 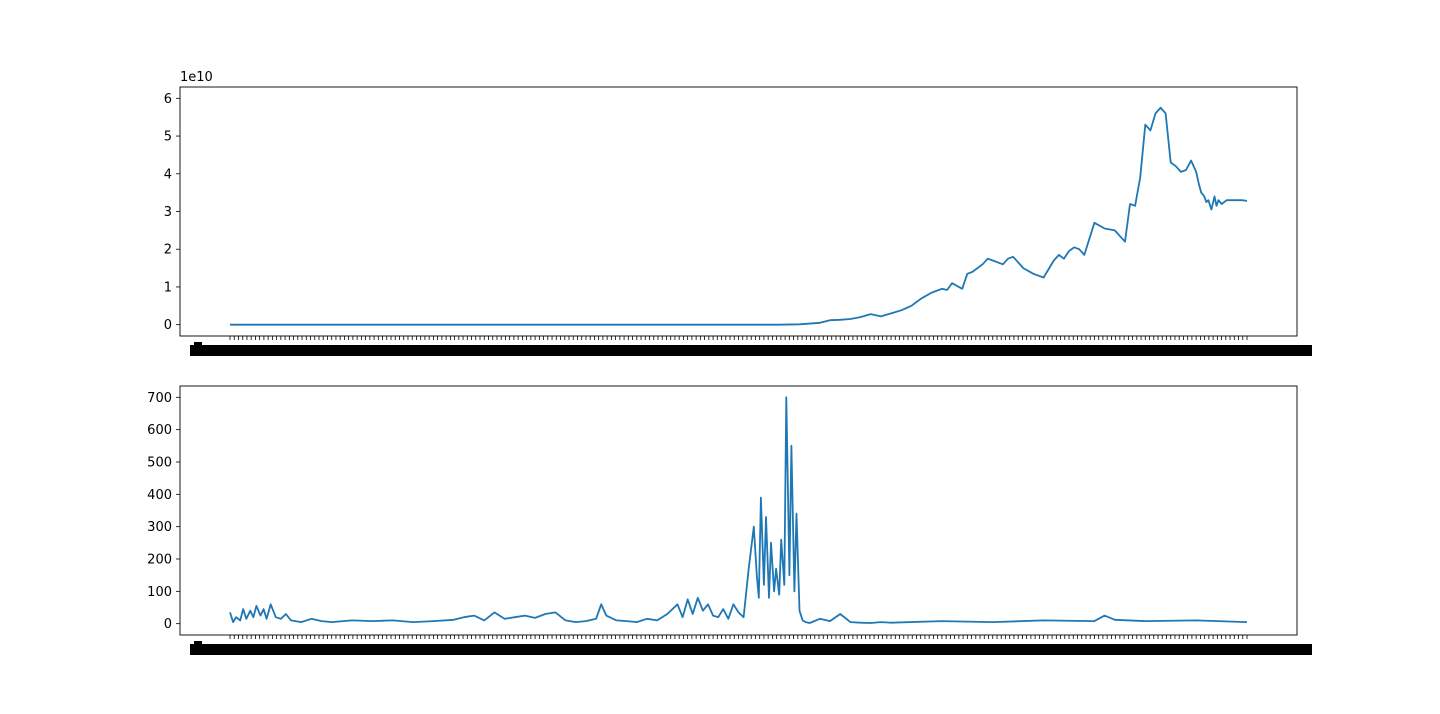 What do you see at coordinates (168, 287) in the screenshot?
I see `y-tick-label: 1` at bounding box center [168, 287].